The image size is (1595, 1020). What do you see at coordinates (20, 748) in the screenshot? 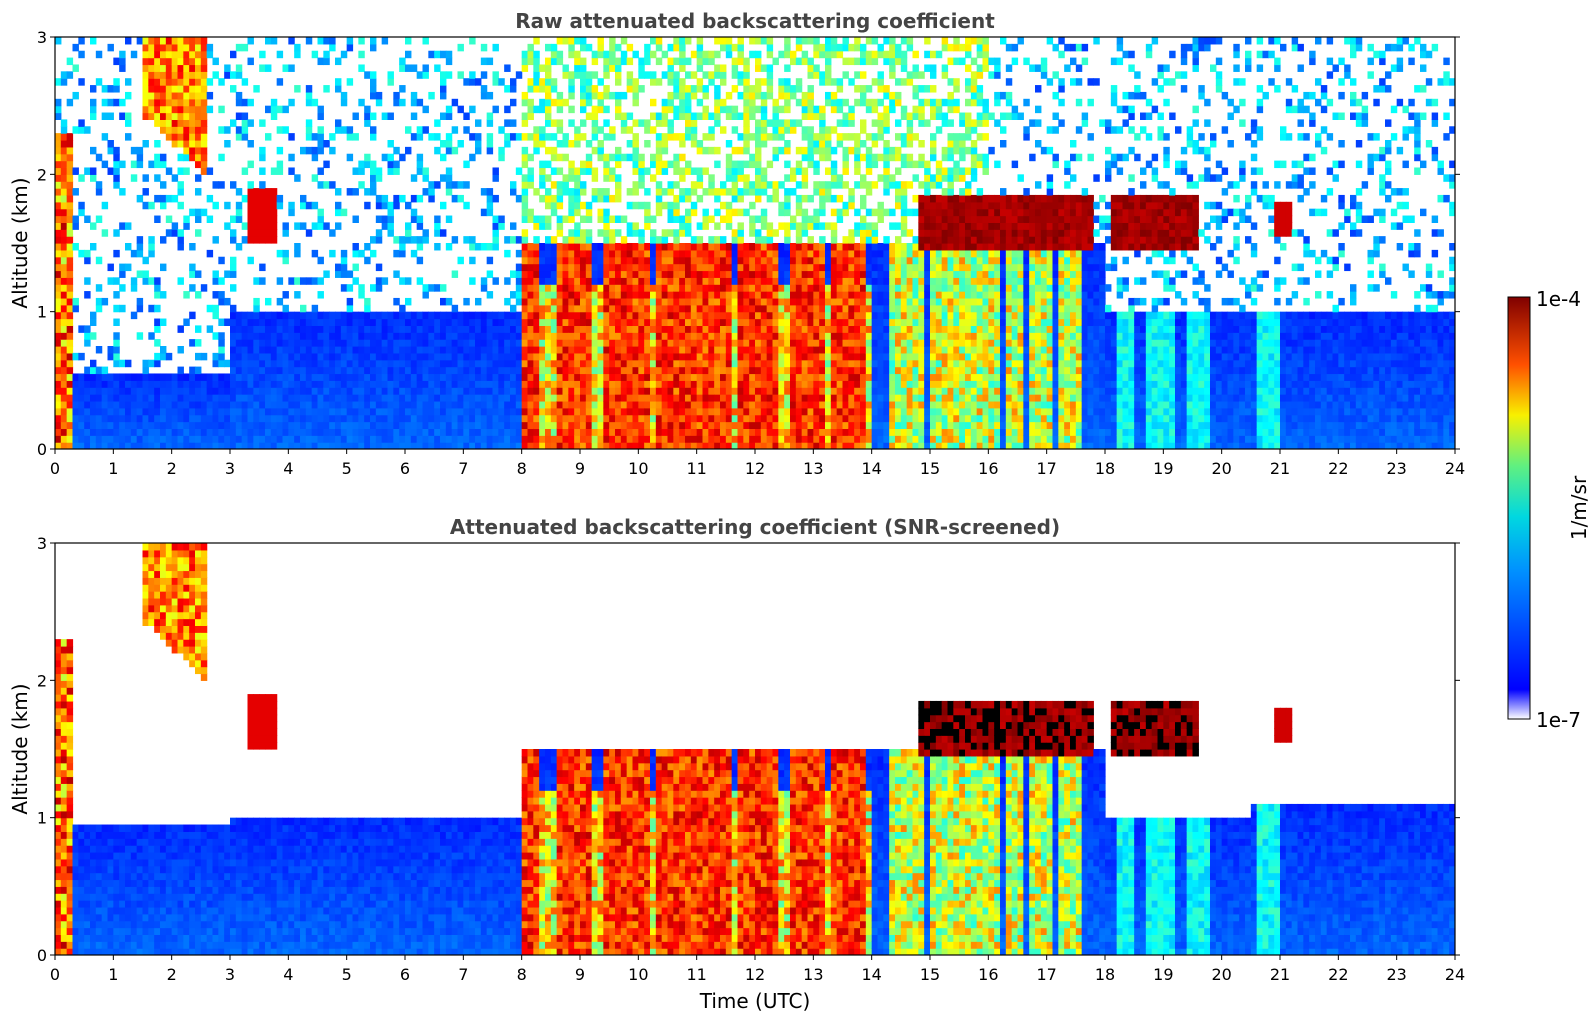
I see `panel-screened-ylabel: Altitude (km)` at bounding box center [20, 748].